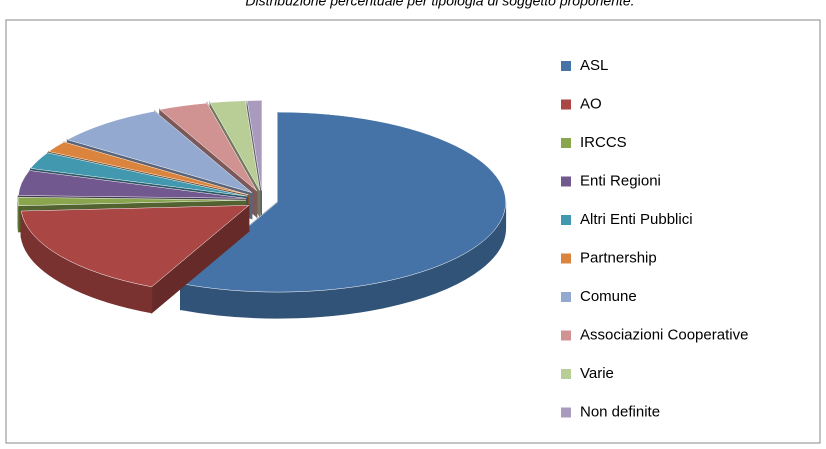 This screenshot has height=449, width=826. What do you see at coordinates (597, 373) in the screenshot?
I see `legend-label: Varie` at bounding box center [597, 373].